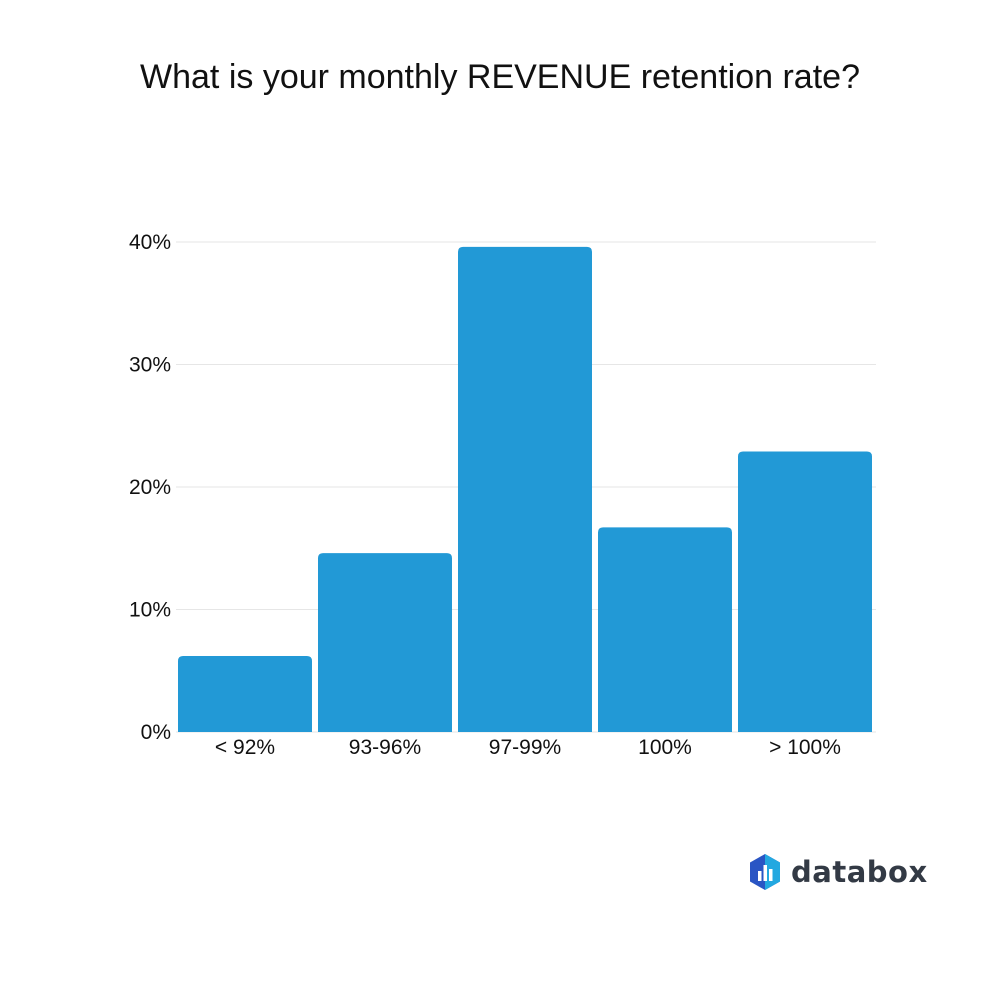 This screenshot has width=1000, height=1000. What do you see at coordinates (805, 747) in the screenshot?
I see `x-tick-label: > 100%` at bounding box center [805, 747].